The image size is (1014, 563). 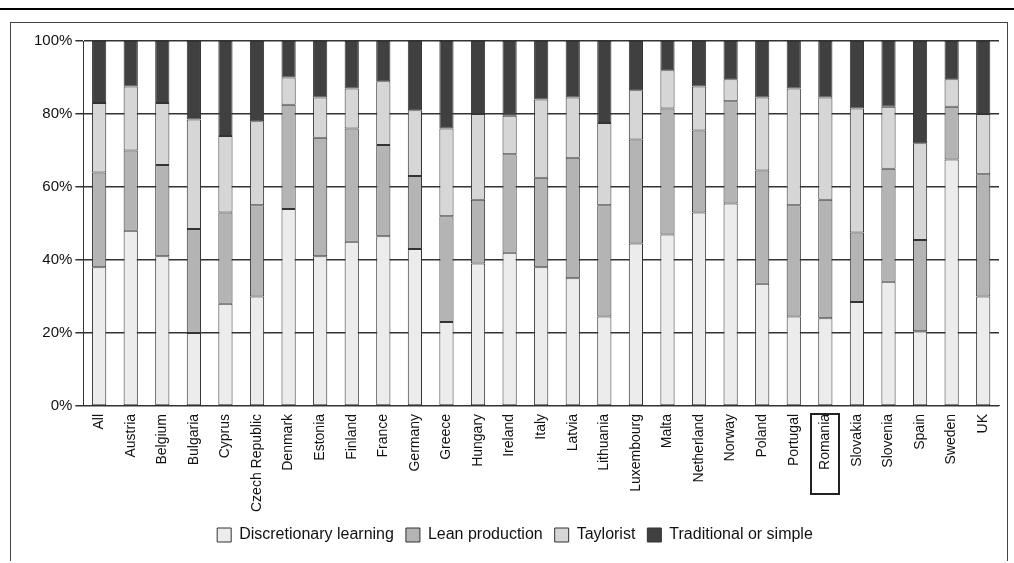 I want to click on x-tick-label: Latvia, so click(x=571, y=432).